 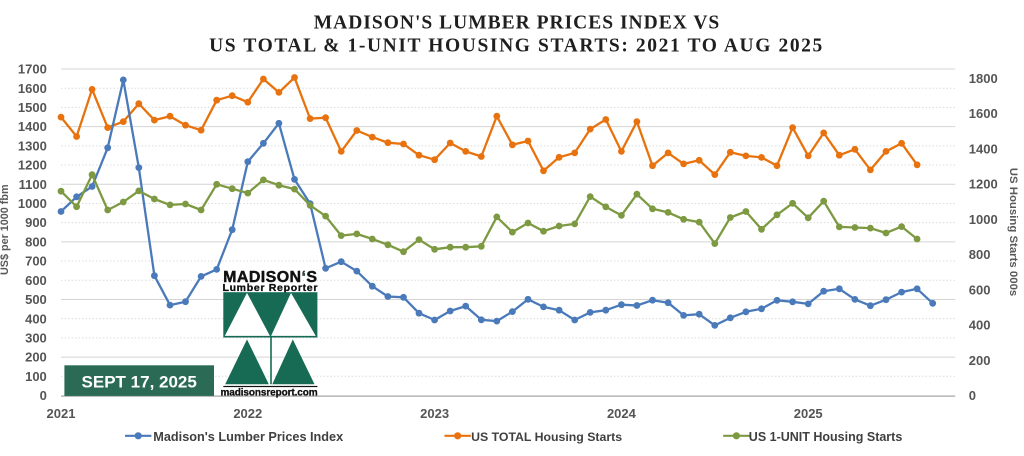 What do you see at coordinates (248, 437) in the screenshot?
I see `svg-text: Madison's Lumber Prices Index` at bounding box center [248, 437].